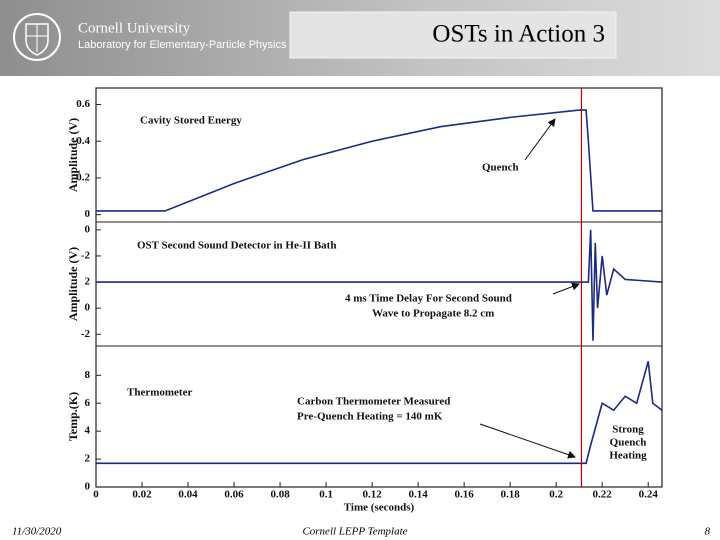  I want to click on annotation: OST Second Sound Detector in He-II Bath, so click(236, 246).